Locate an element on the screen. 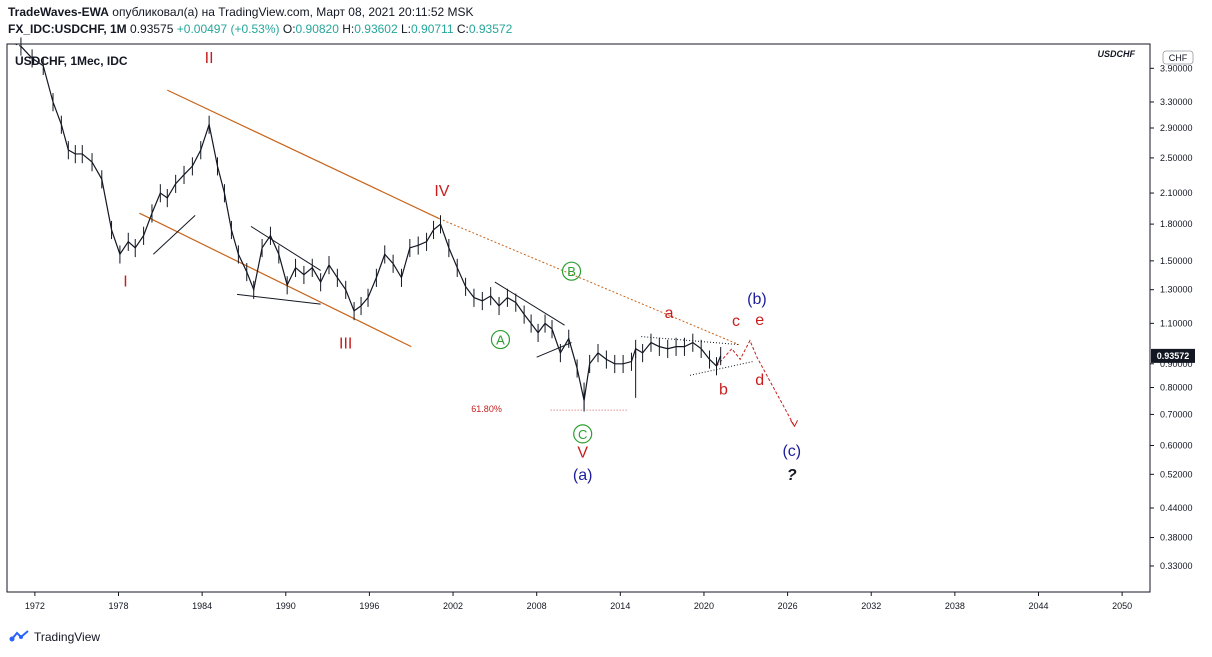 The image size is (1212, 657). wave-label: (b) is located at coordinates (757, 299).